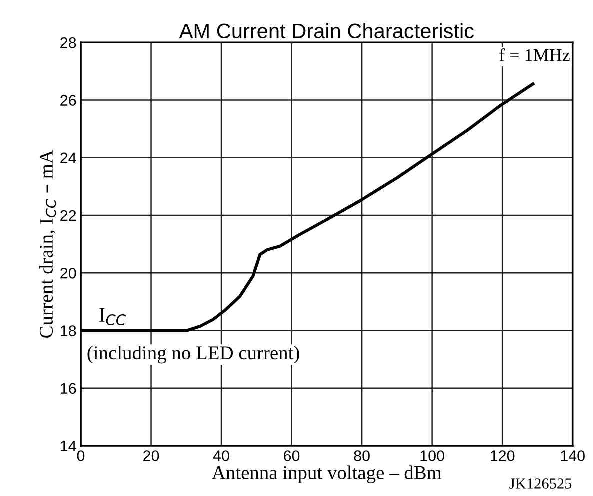  I want to click on x-tick-label: 0, so click(81, 456).